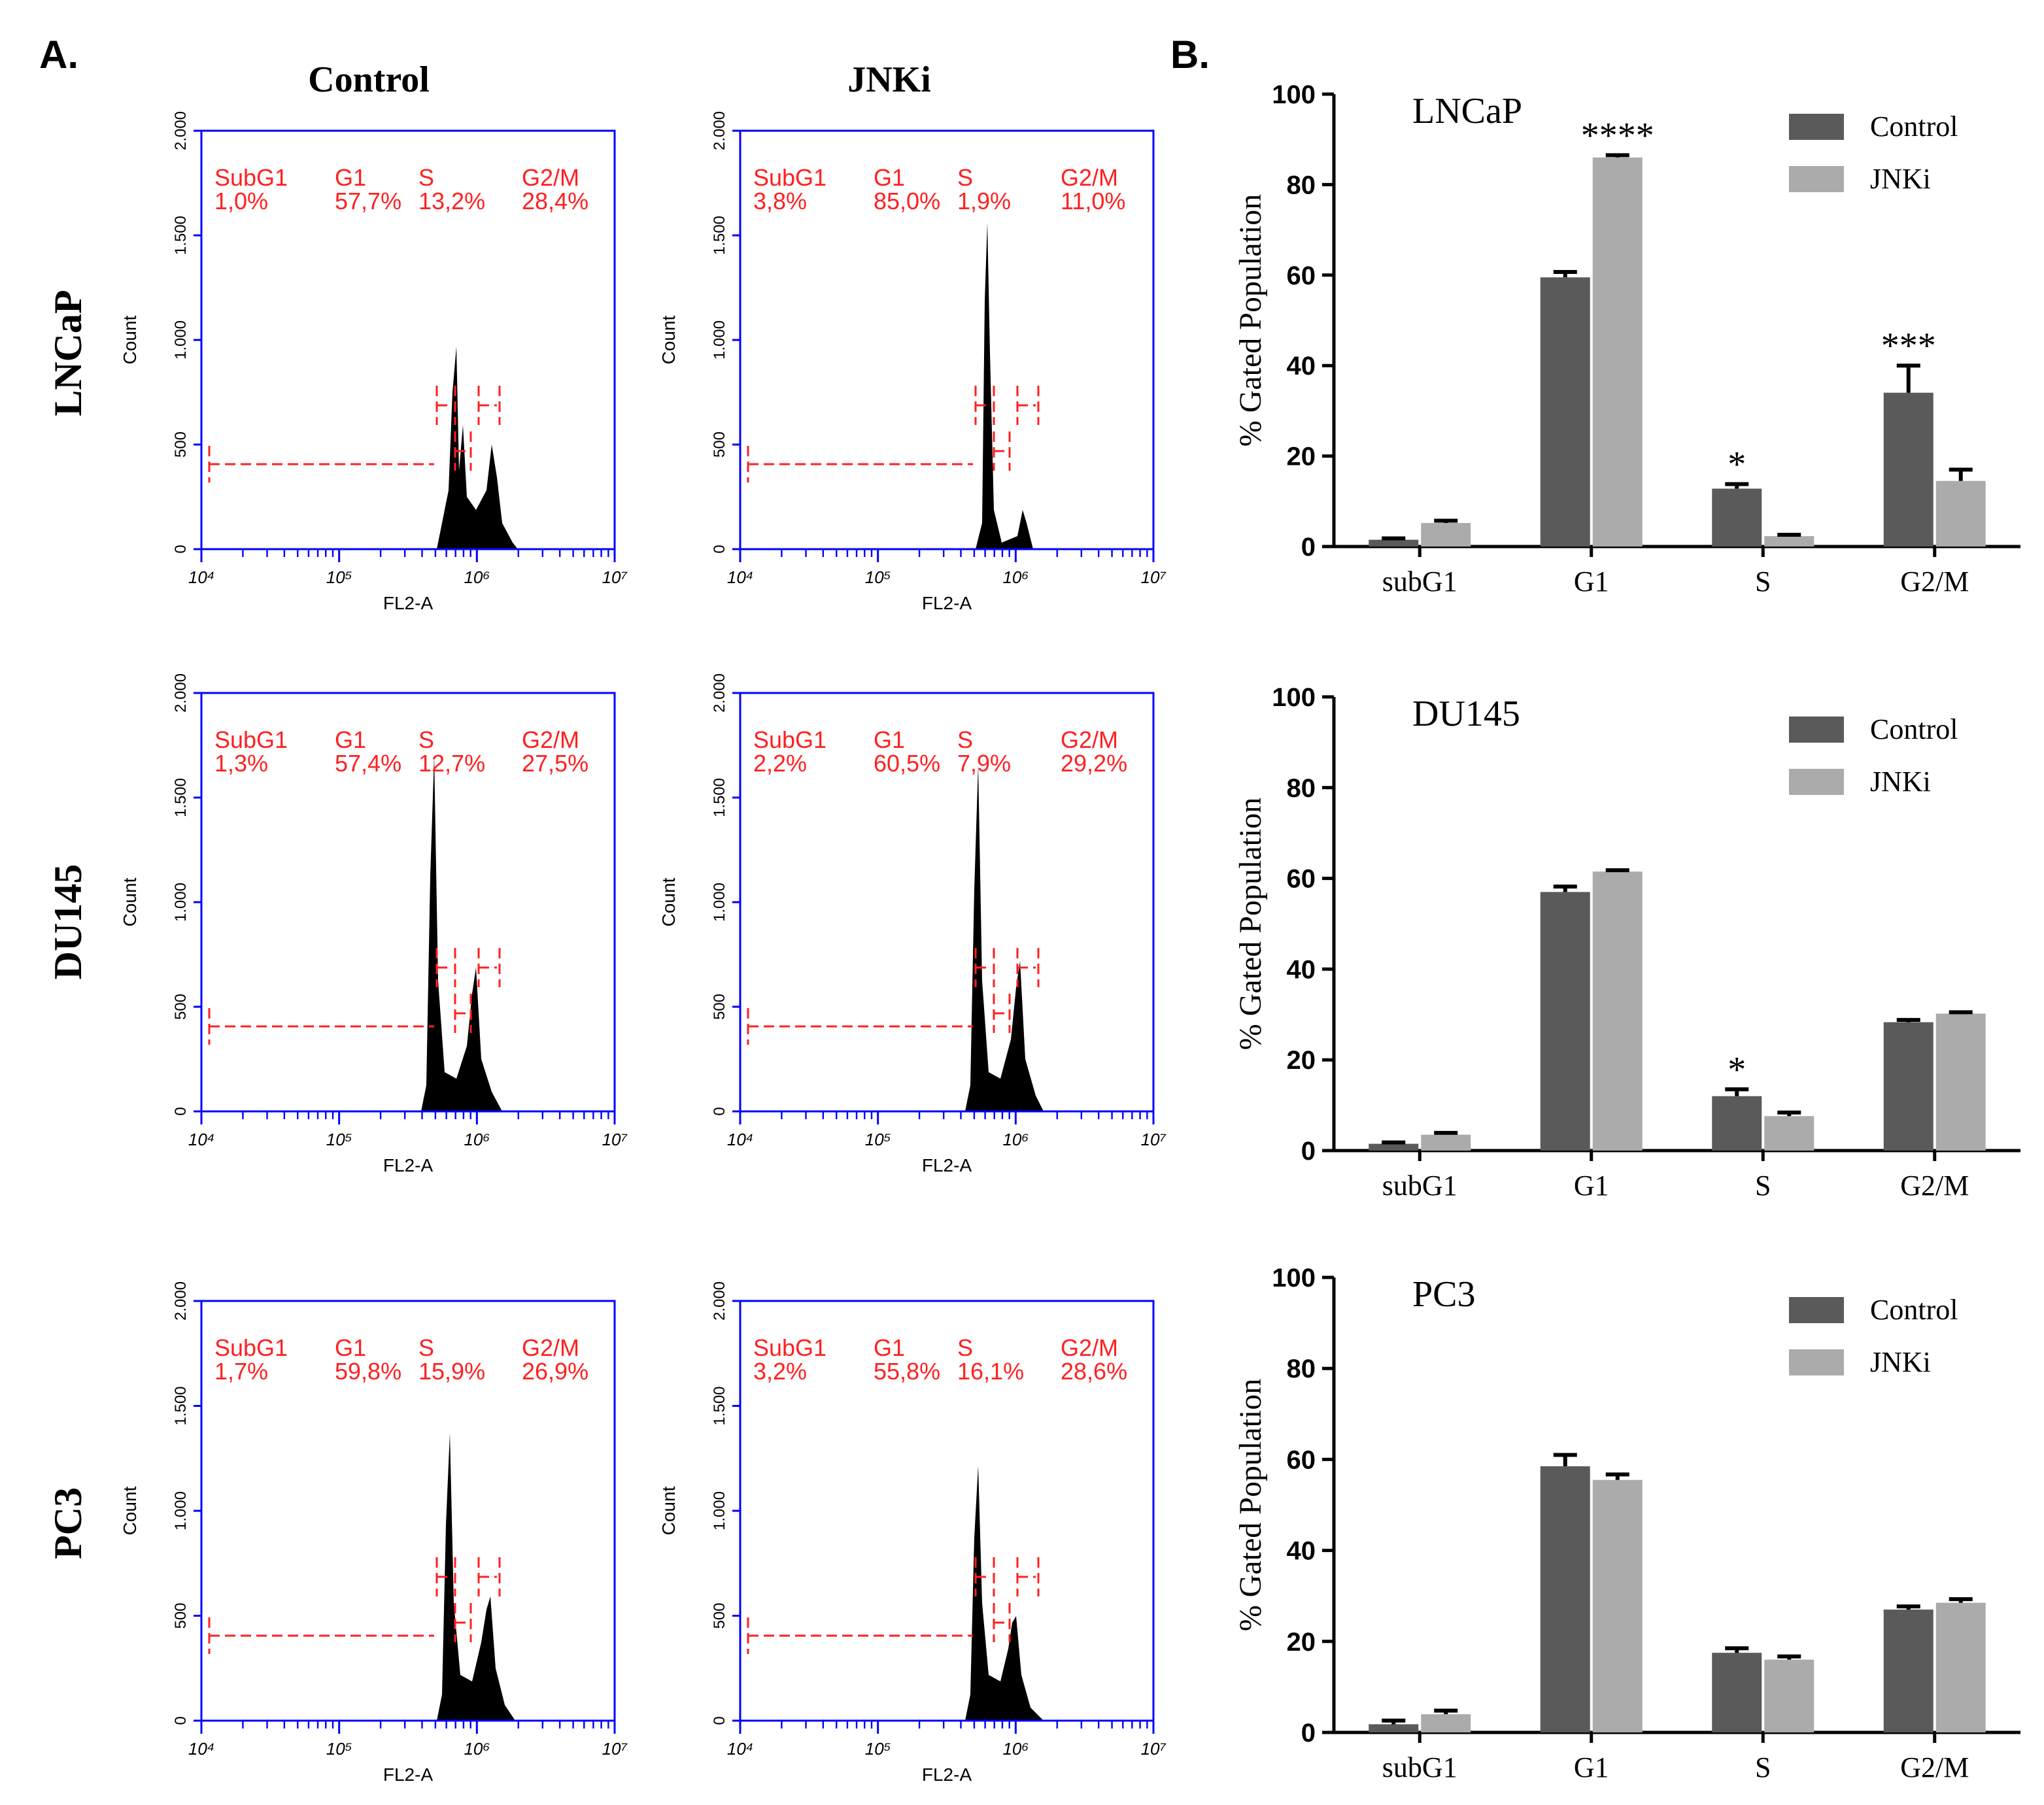 The height and width of the screenshot is (1805, 2044). Describe the element at coordinates (1763, 1186) in the screenshot. I see `x-tick-label: S` at that location.